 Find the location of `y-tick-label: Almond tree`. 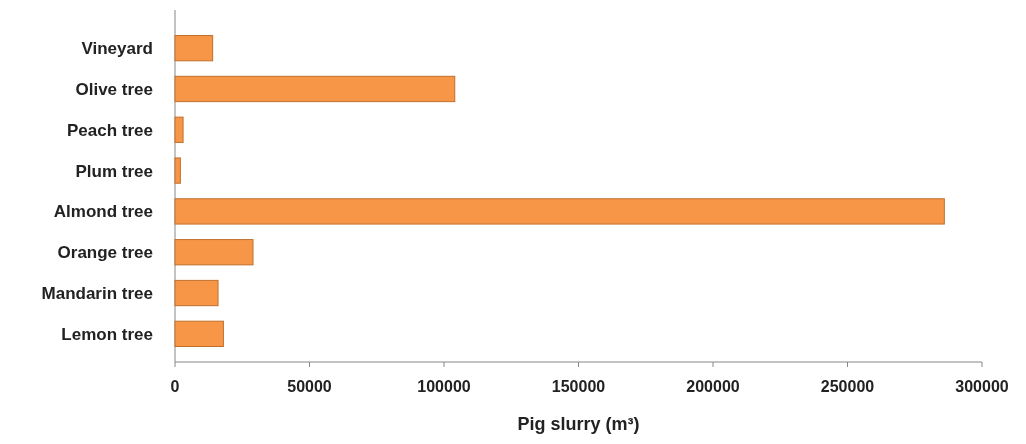

y-tick-label: Almond tree is located at coordinates (103, 212).